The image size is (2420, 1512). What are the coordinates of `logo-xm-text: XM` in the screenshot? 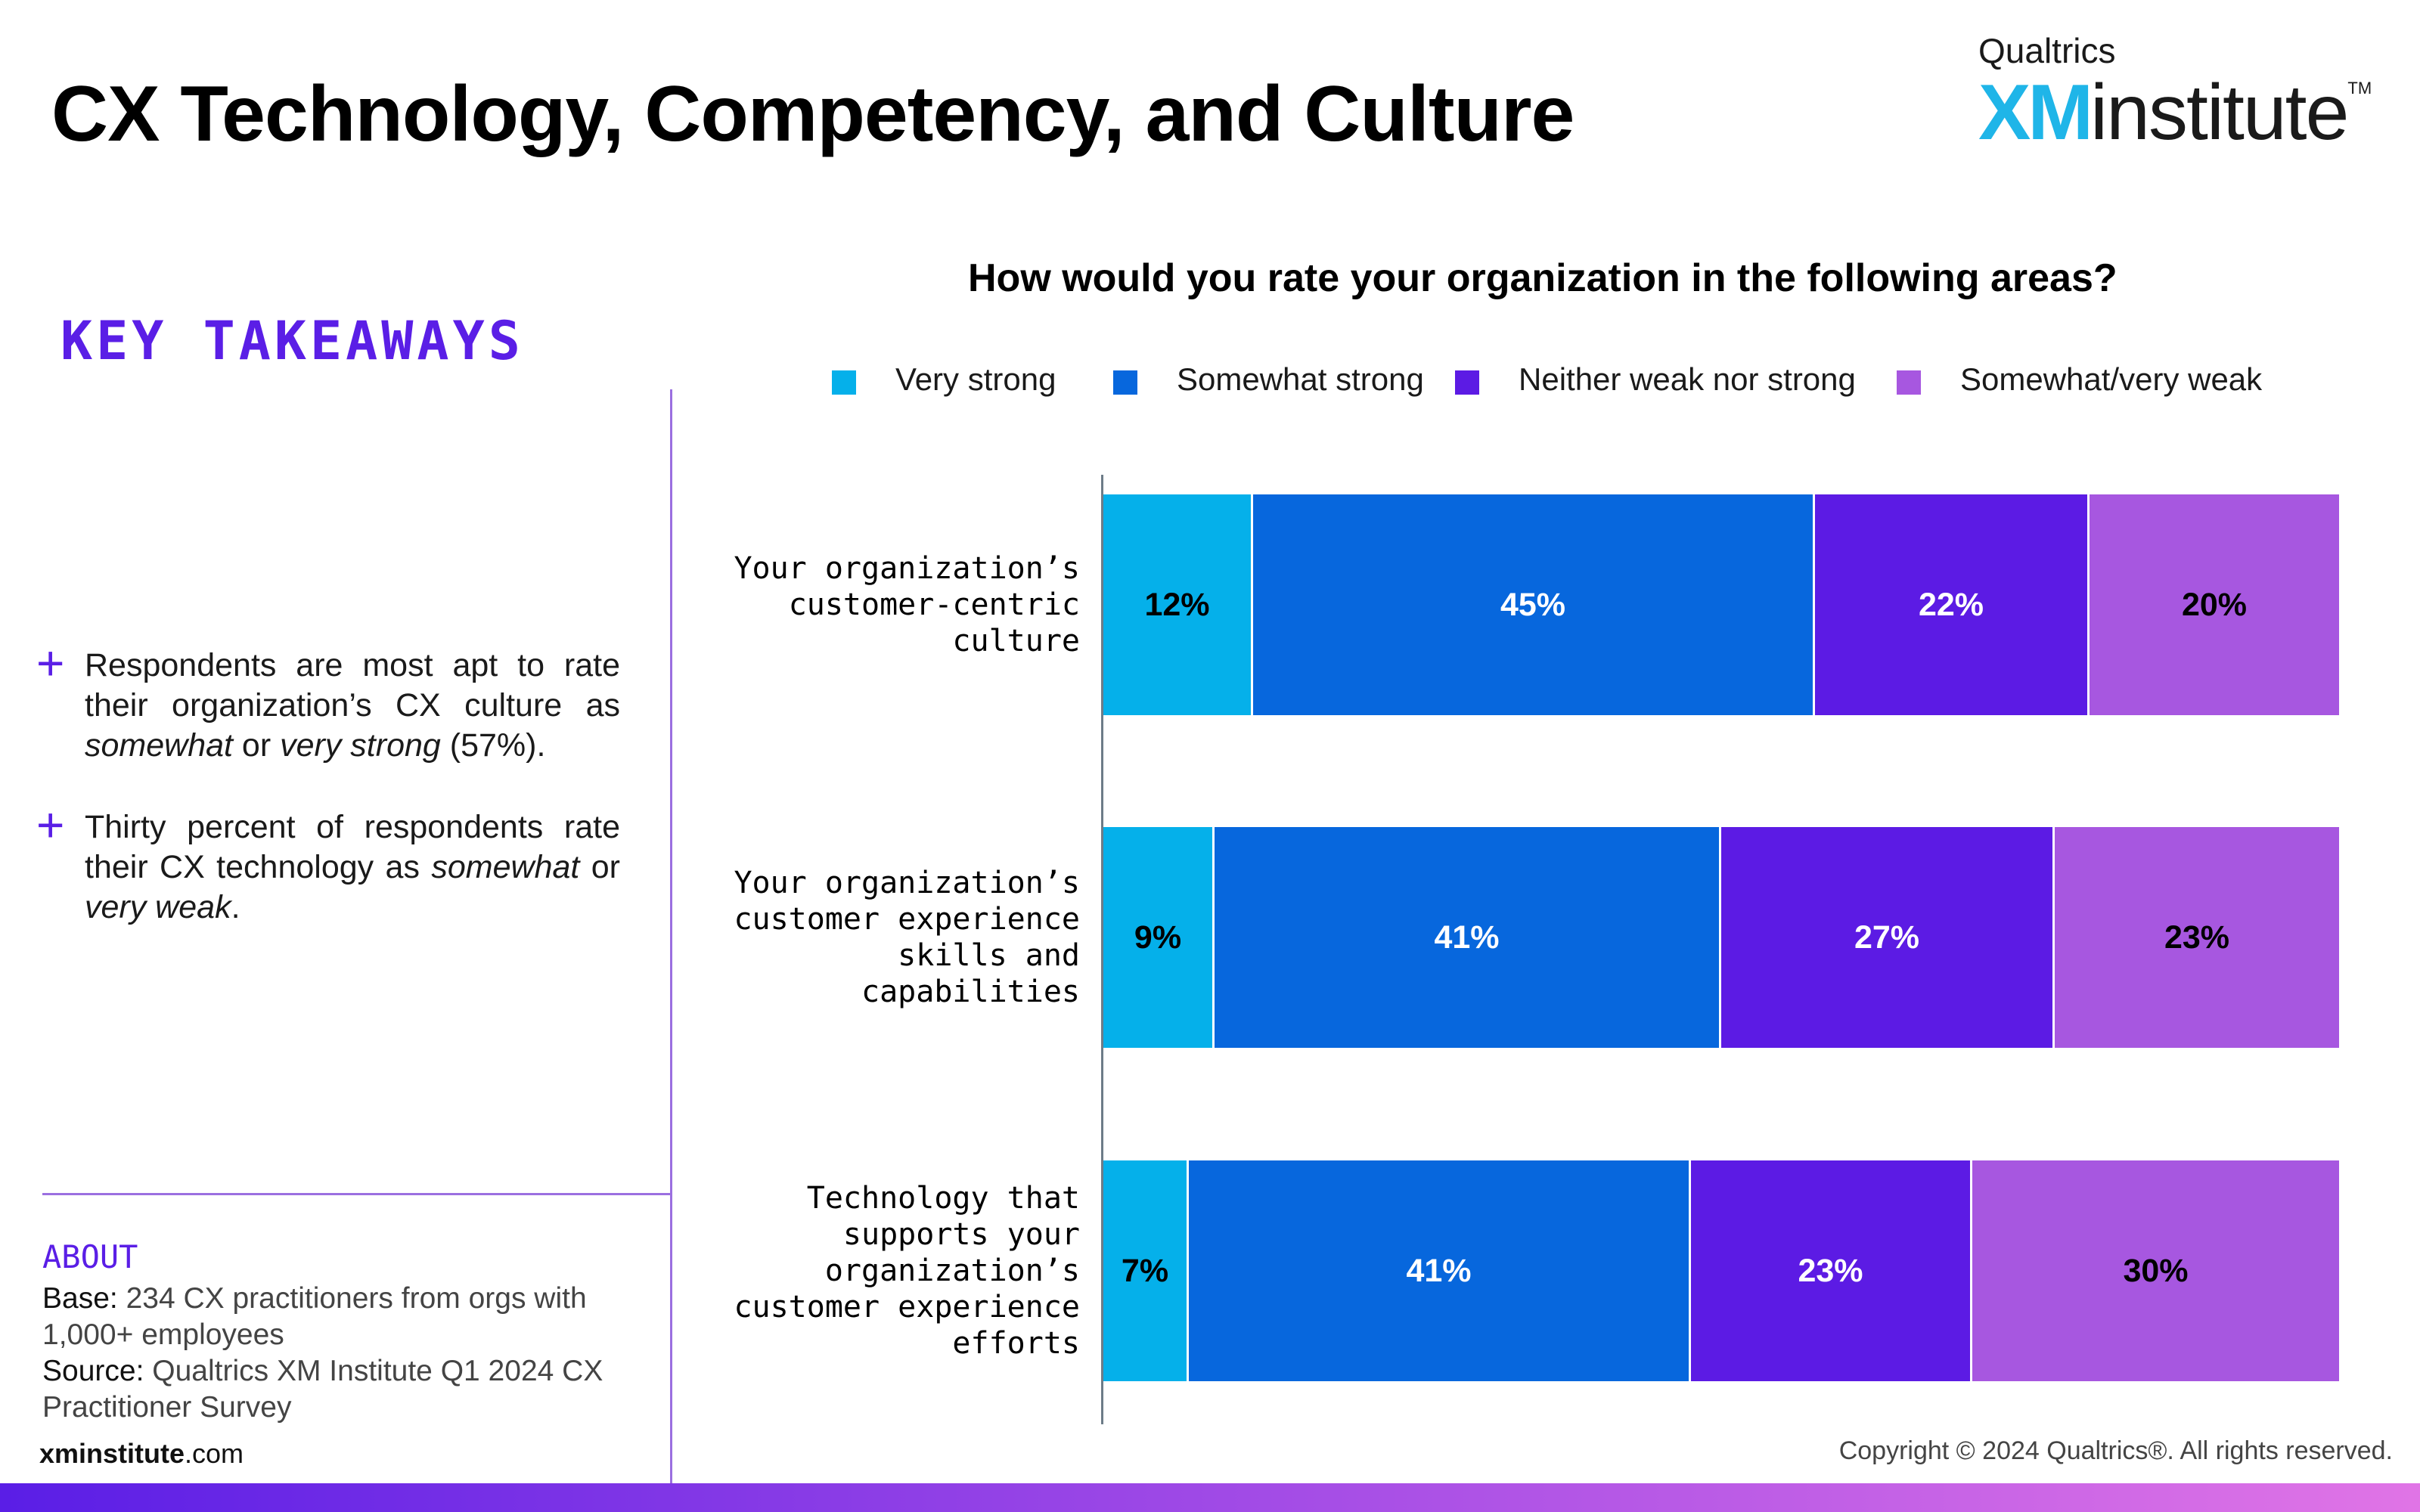 It's located at (2035, 113).